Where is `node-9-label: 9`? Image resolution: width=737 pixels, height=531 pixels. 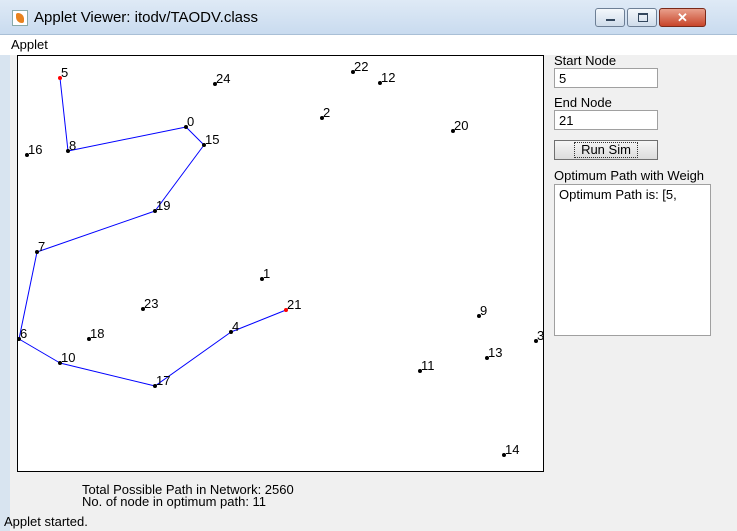 node-9-label: 9 is located at coordinates (483, 310).